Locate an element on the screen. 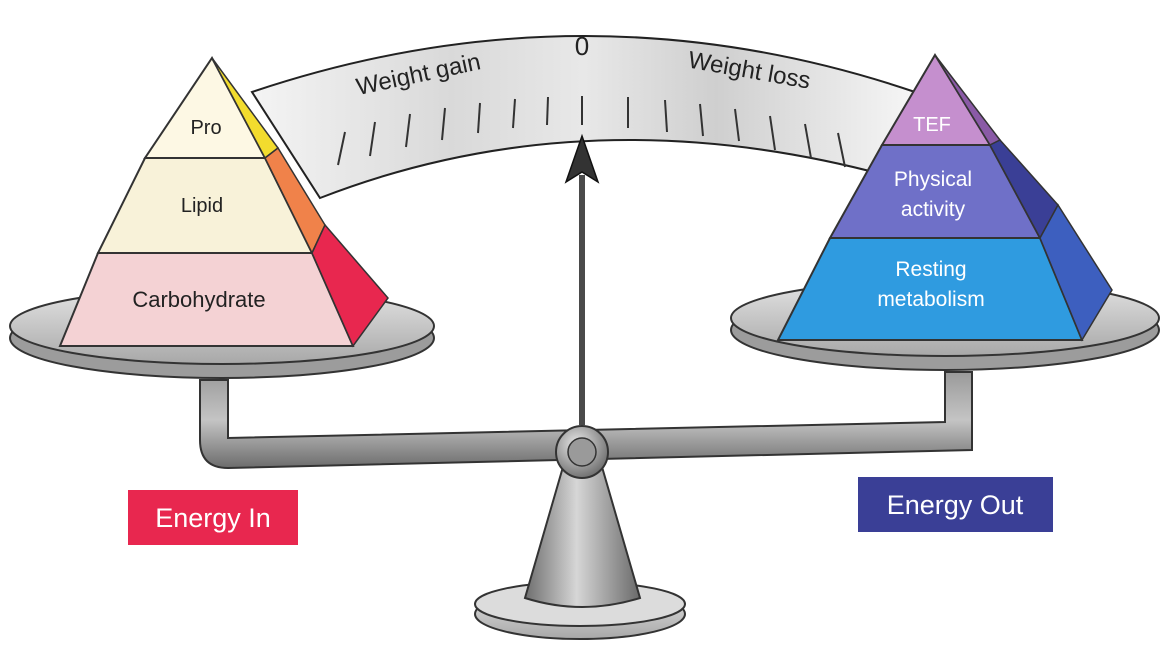  carbohydrate-label: Carbohydrate is located at coordinates (198, 299).